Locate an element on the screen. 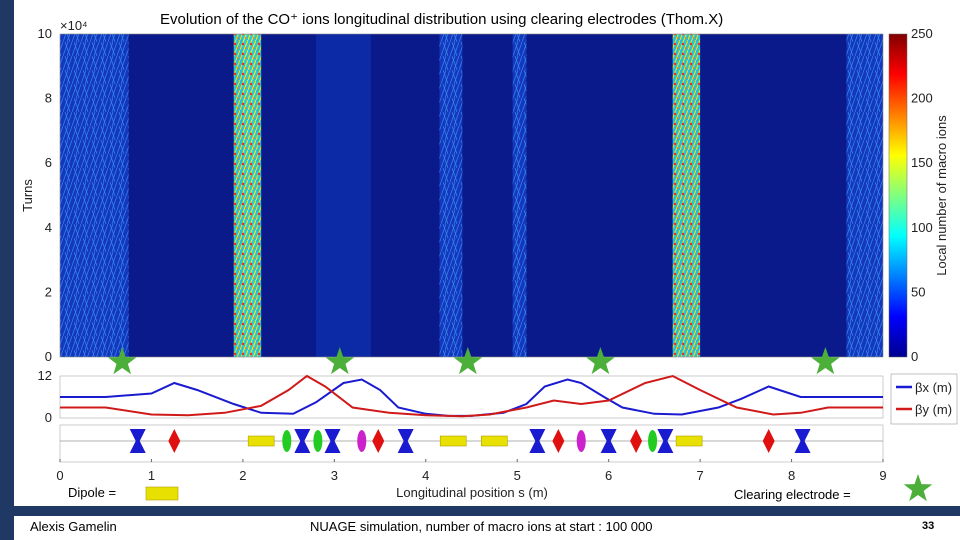  beta-function-plot: 0 12 βx (m) βy (m) is located at coordinates (498, 396).